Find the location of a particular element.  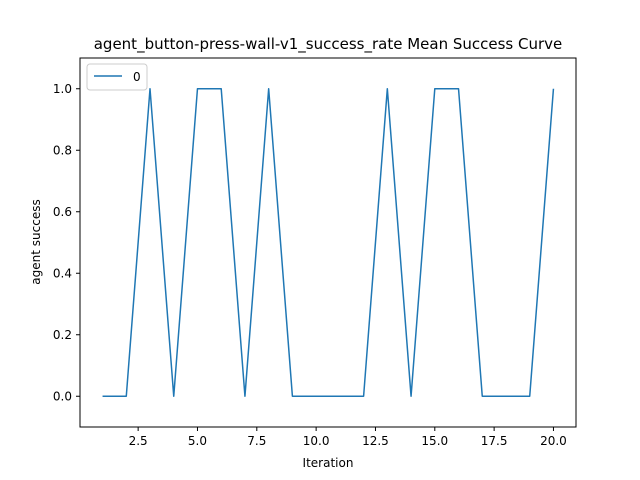

x-tick-label: 15.0 is located at coordinates (434, 441).